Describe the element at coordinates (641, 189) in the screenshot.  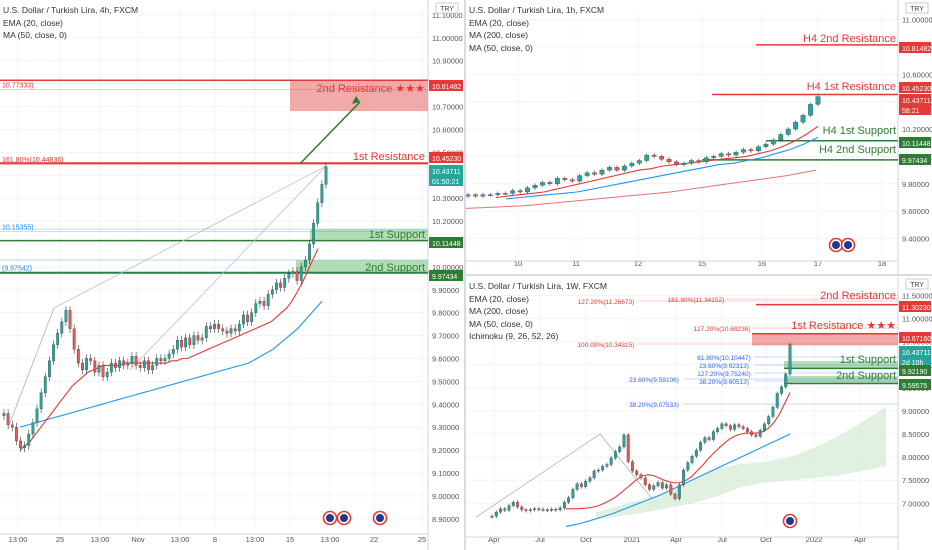
I see `ma200-line` at that location.